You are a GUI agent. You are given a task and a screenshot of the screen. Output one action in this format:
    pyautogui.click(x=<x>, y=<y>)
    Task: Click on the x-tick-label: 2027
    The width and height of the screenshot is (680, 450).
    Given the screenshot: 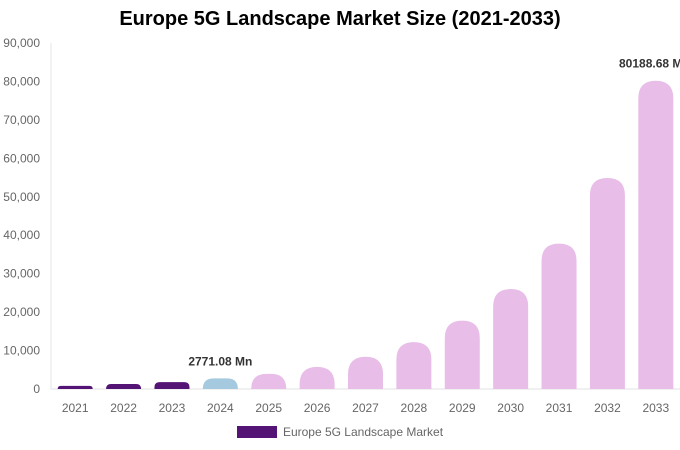 What is the action you would take?
    pyautogui.click(x=365, y=408)
    